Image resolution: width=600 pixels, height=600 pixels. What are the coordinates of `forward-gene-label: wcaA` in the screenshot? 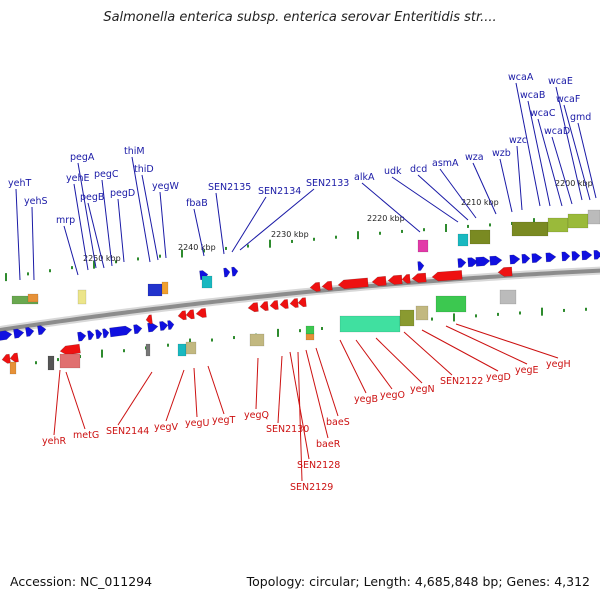 It's located at (521, 77).